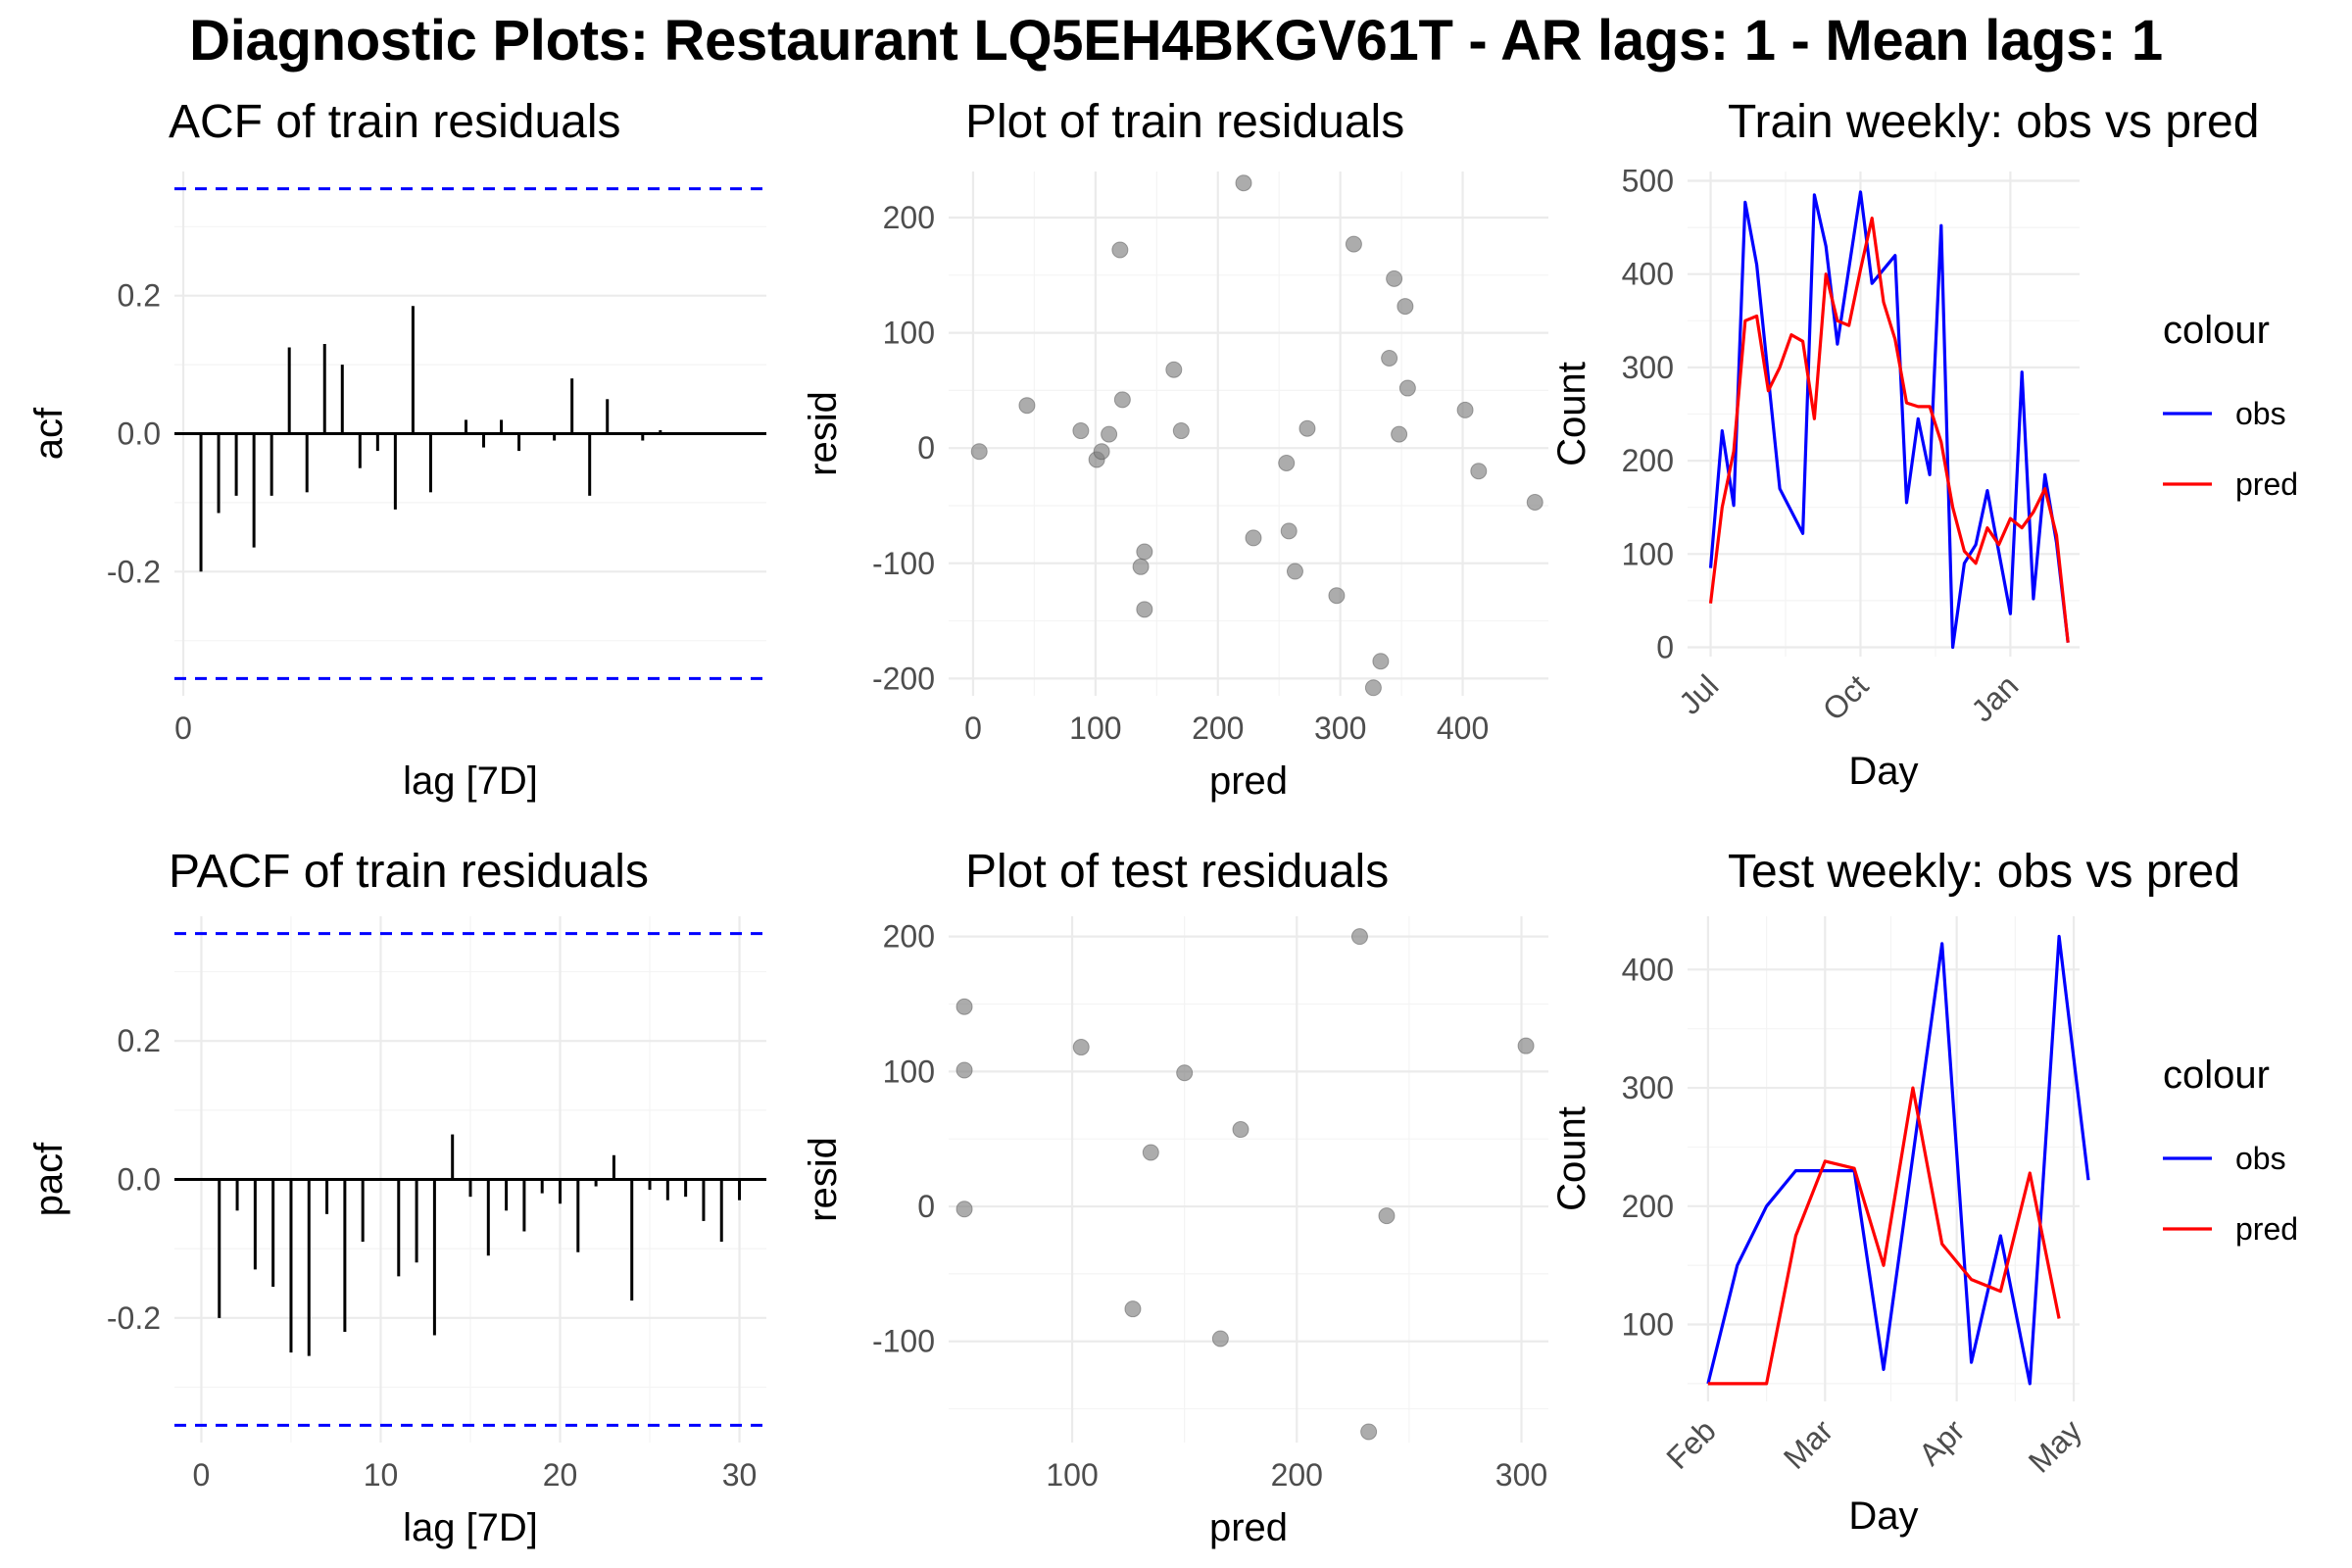 The width and height of the screenshot is (2352, 1568). What do you see at coordinates (560, 1475) in the screenshot?
I see `x-tick-label: 20` at bounding box center [560, 1475].